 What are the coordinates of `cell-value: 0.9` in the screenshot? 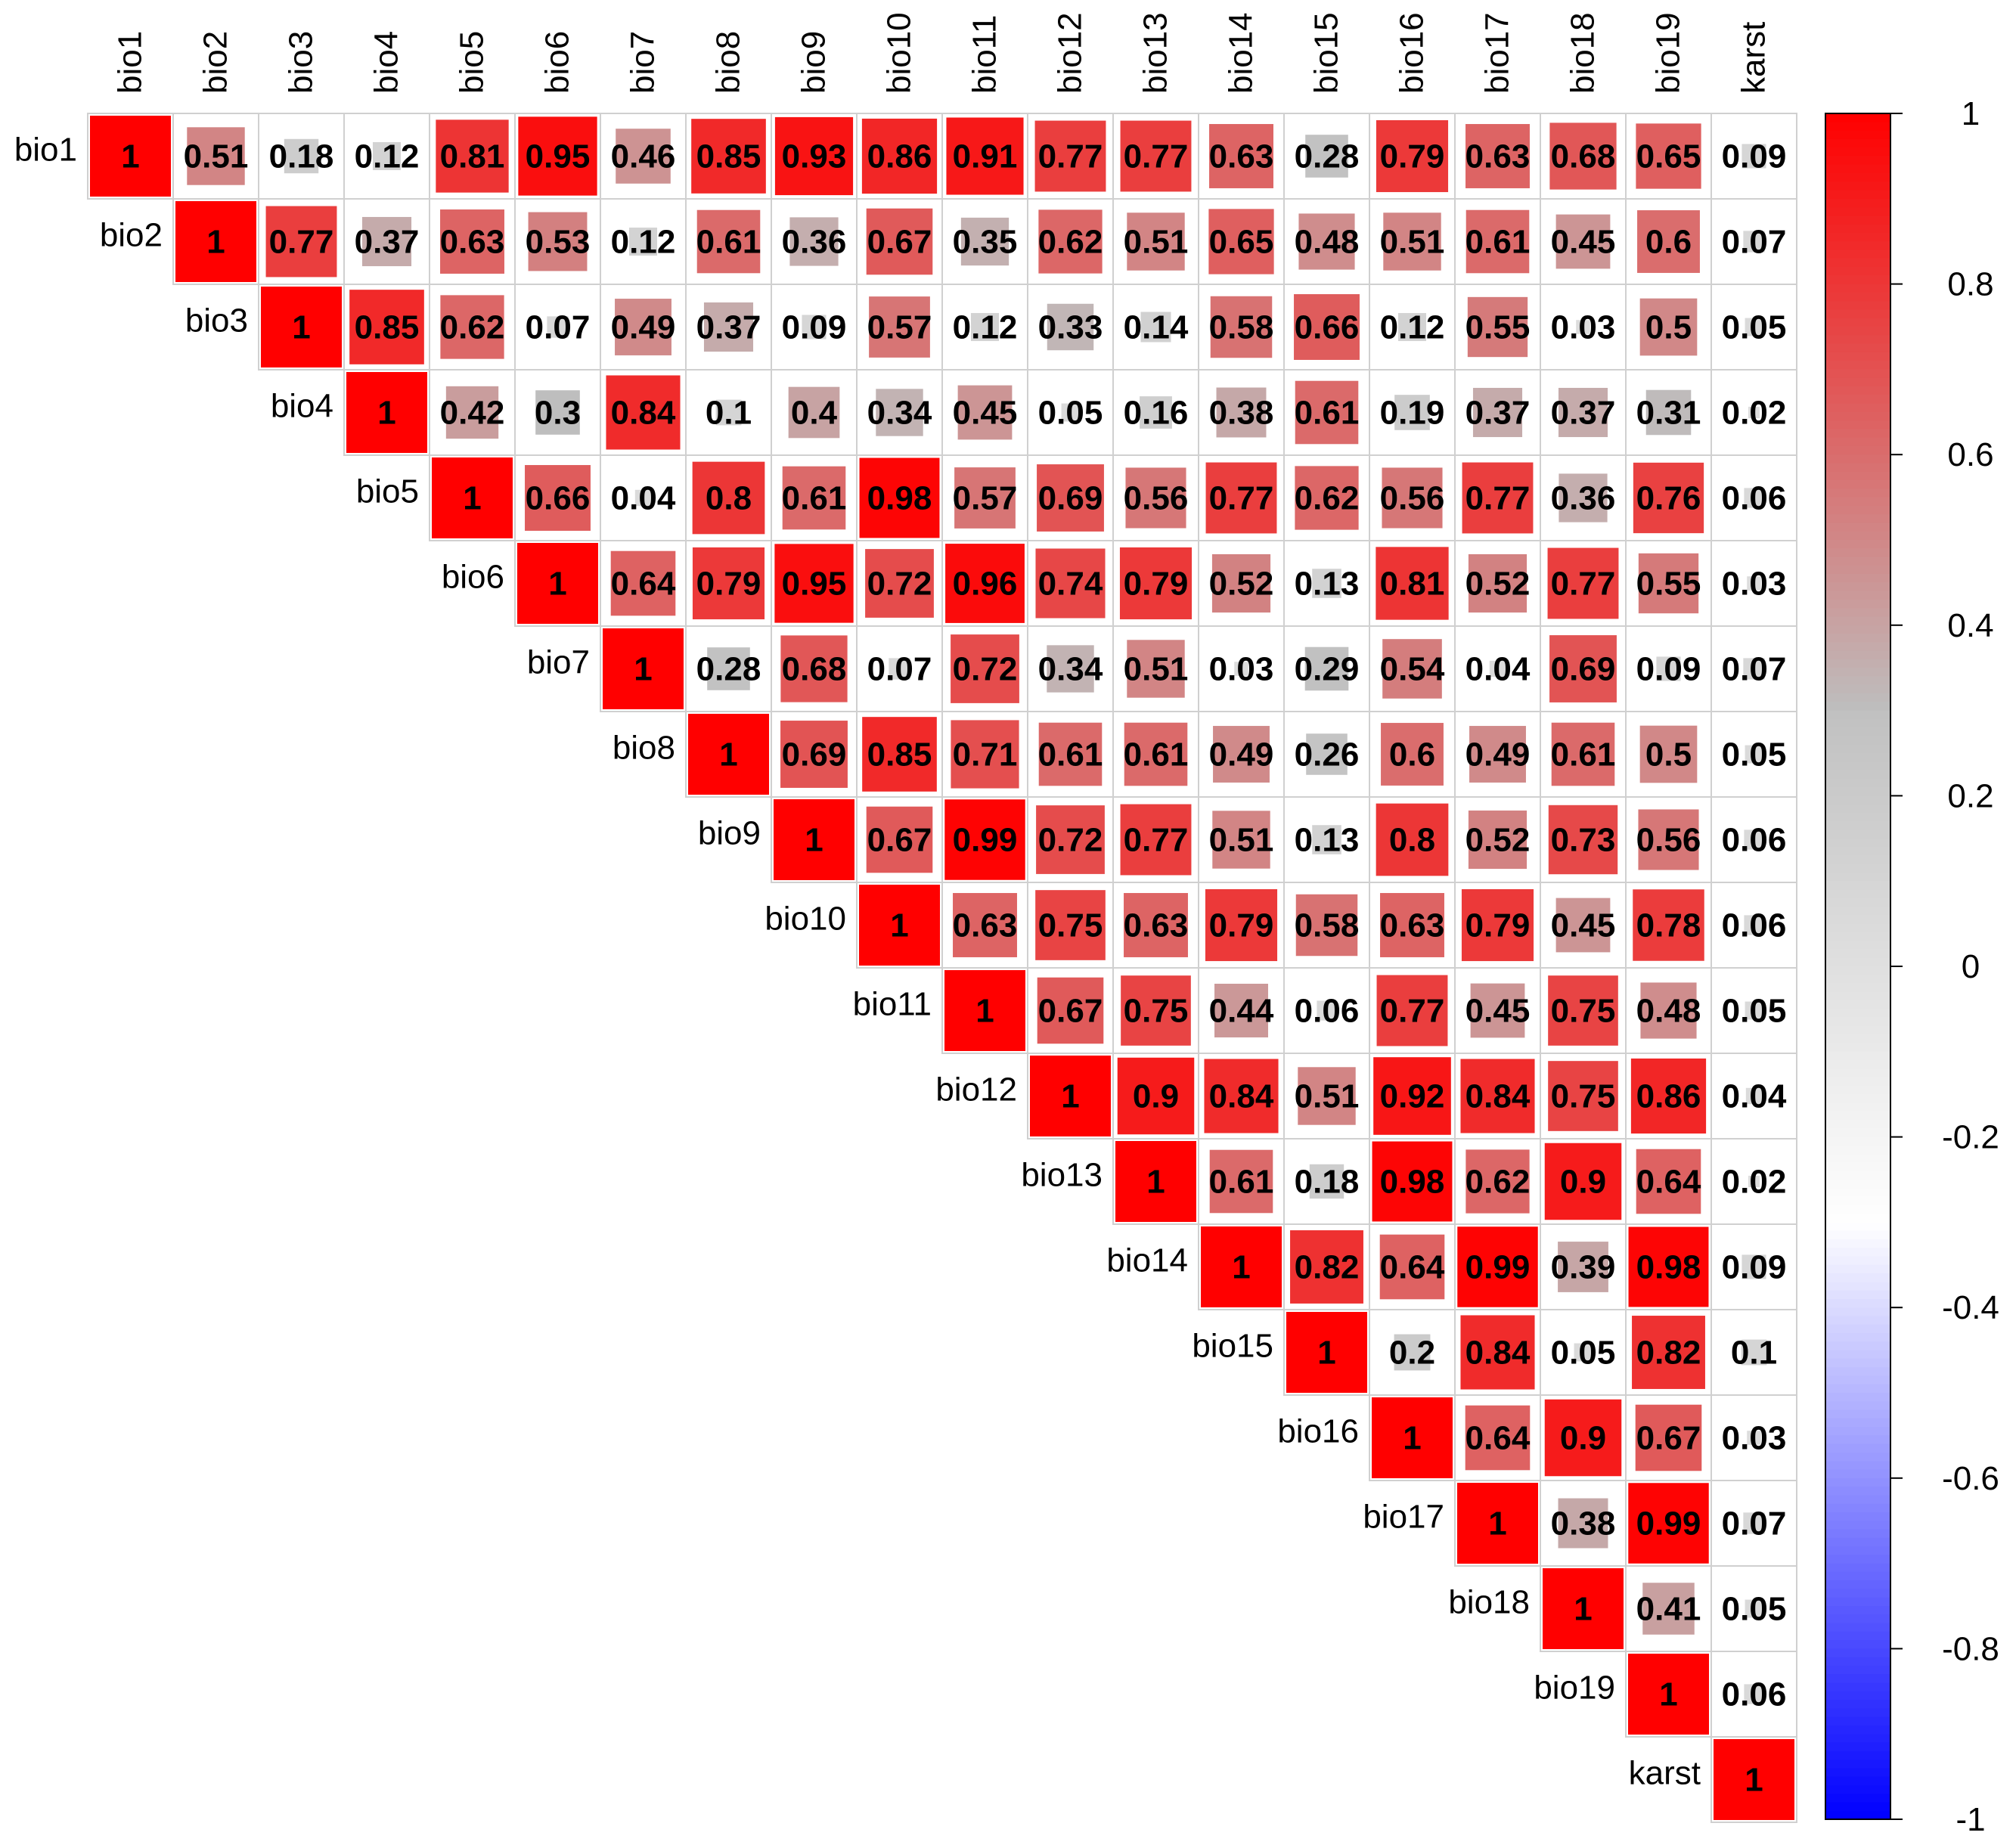 It's located at (1583, 1438).